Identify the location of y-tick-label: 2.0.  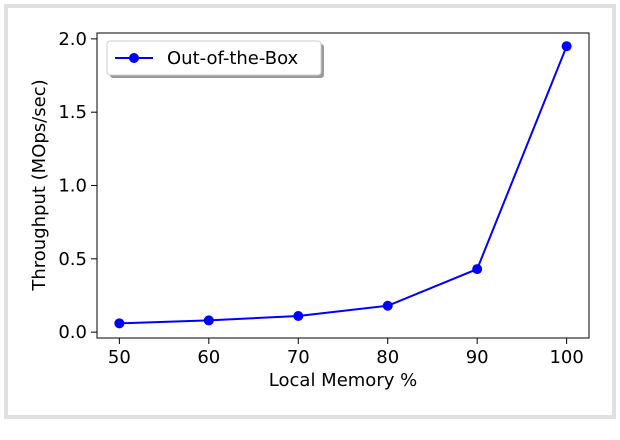
(72, 39).